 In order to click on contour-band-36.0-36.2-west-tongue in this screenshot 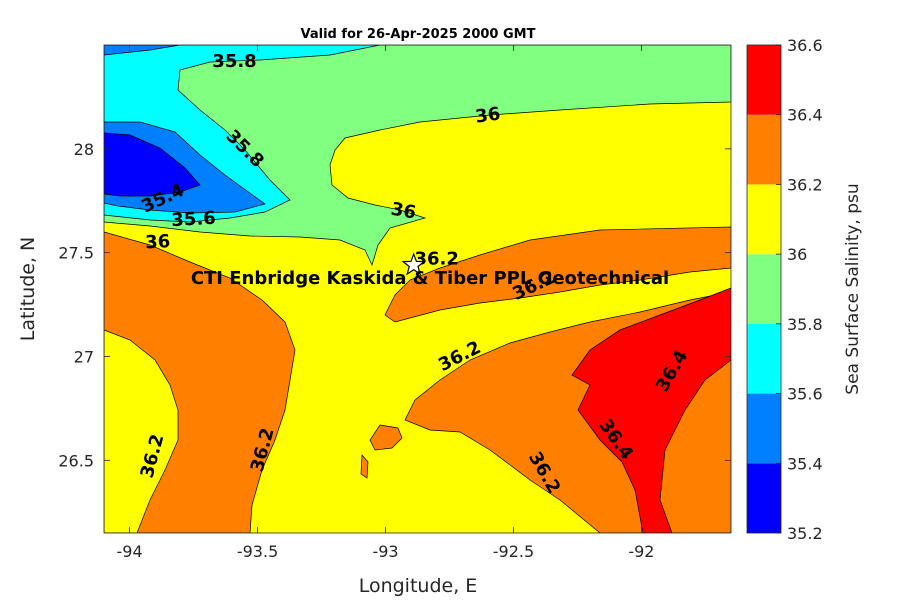, I will do `click(141, 431)`.